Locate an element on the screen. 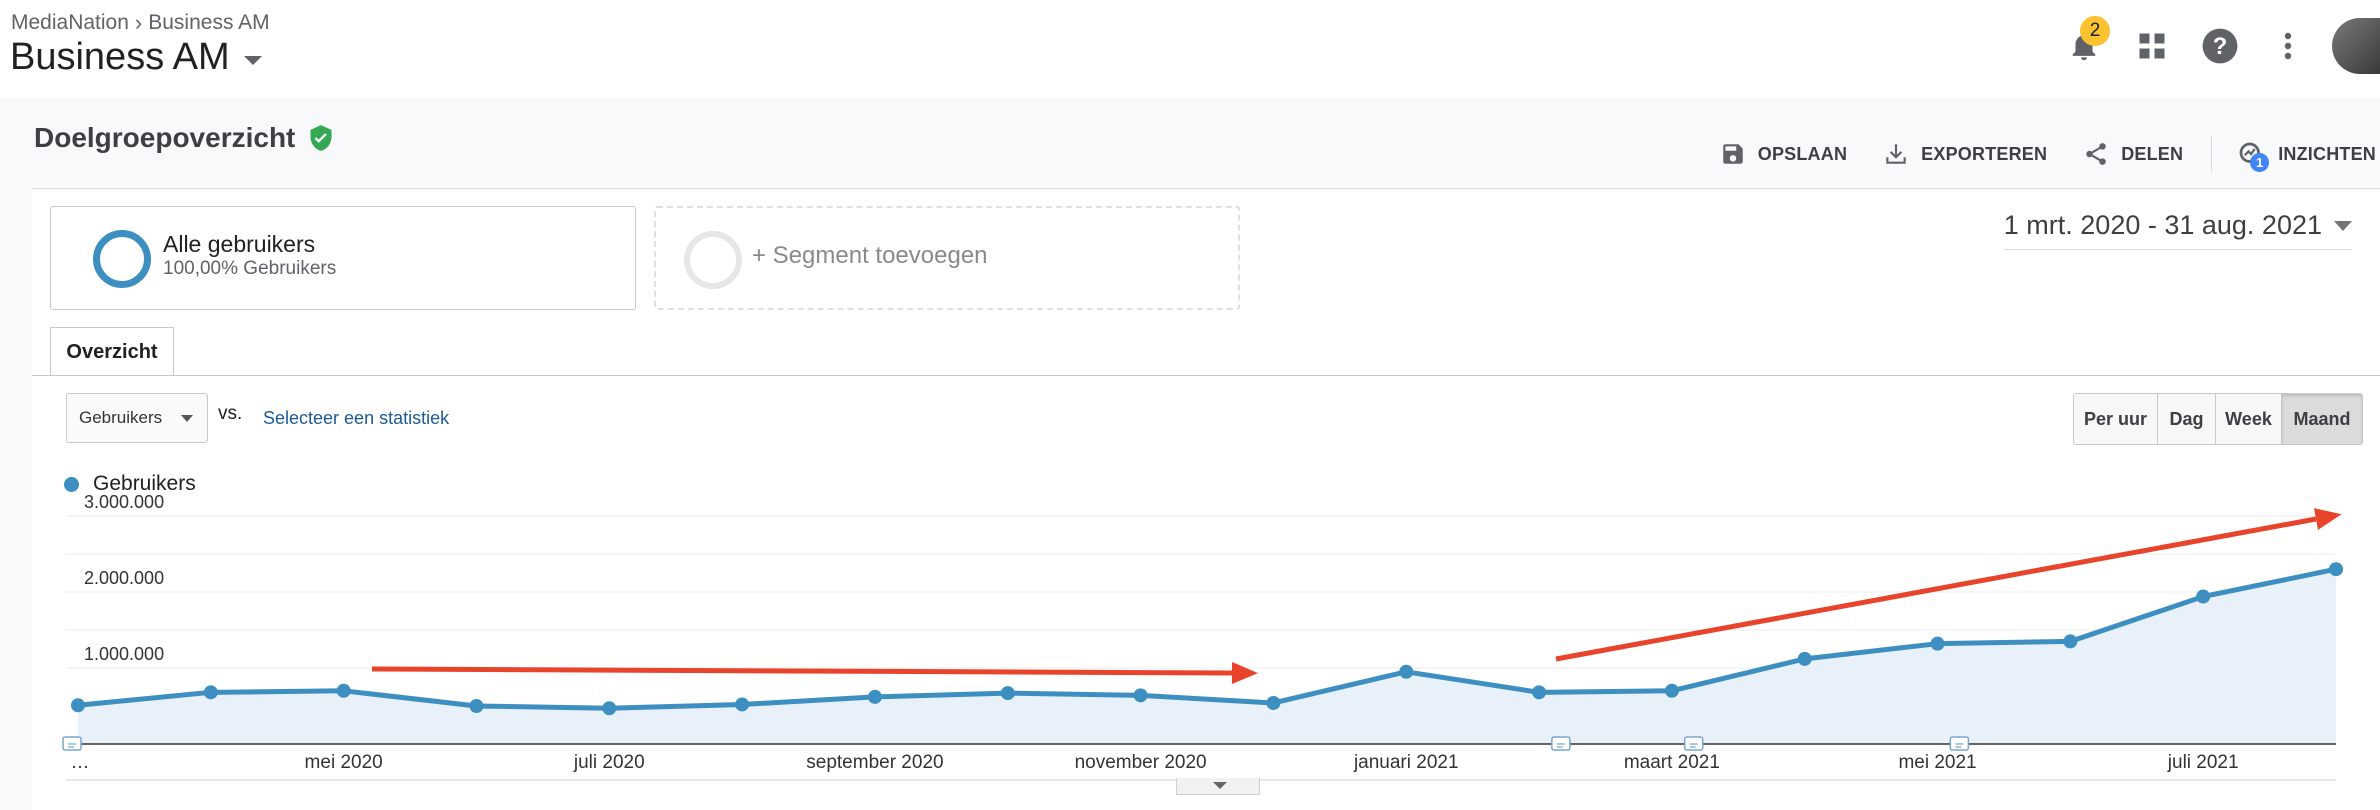 This screenshot has width=2380, height=810. save-button: OPSLAAN is located at coordinates (1783, 154).